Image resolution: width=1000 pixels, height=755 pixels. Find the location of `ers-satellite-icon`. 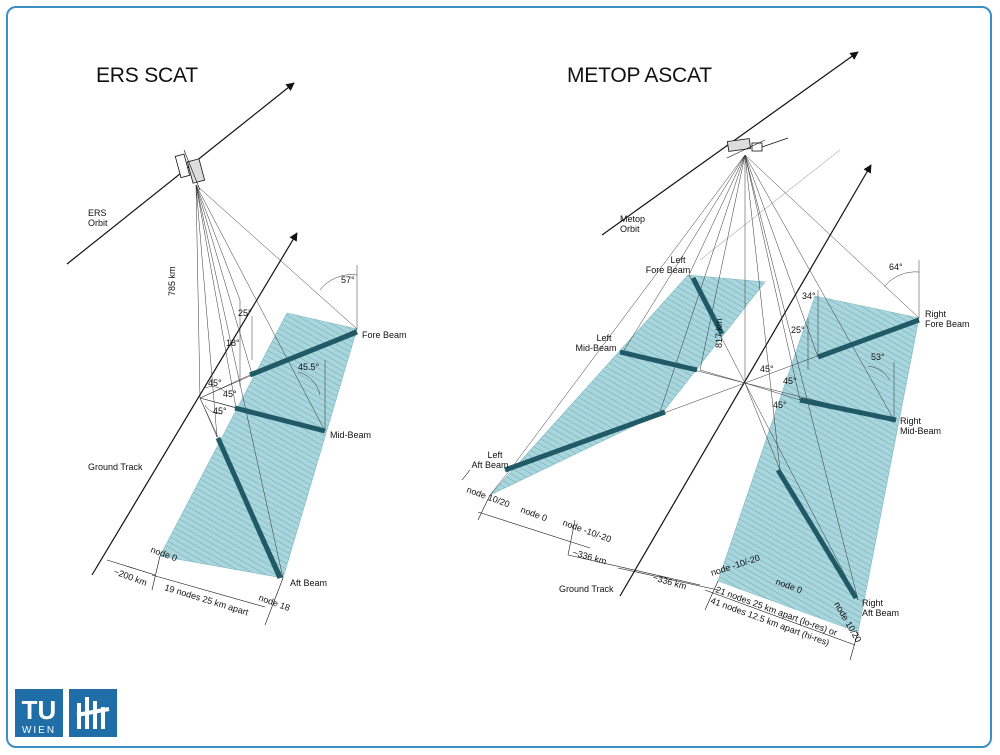

ers-satellite-icon is located at coordinates (190, 170).